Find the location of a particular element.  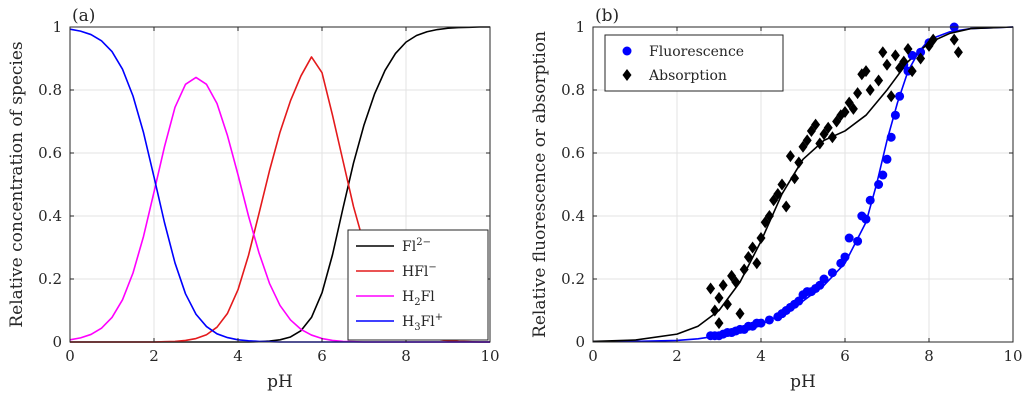

legend-box is located at coordinates (694, 63).